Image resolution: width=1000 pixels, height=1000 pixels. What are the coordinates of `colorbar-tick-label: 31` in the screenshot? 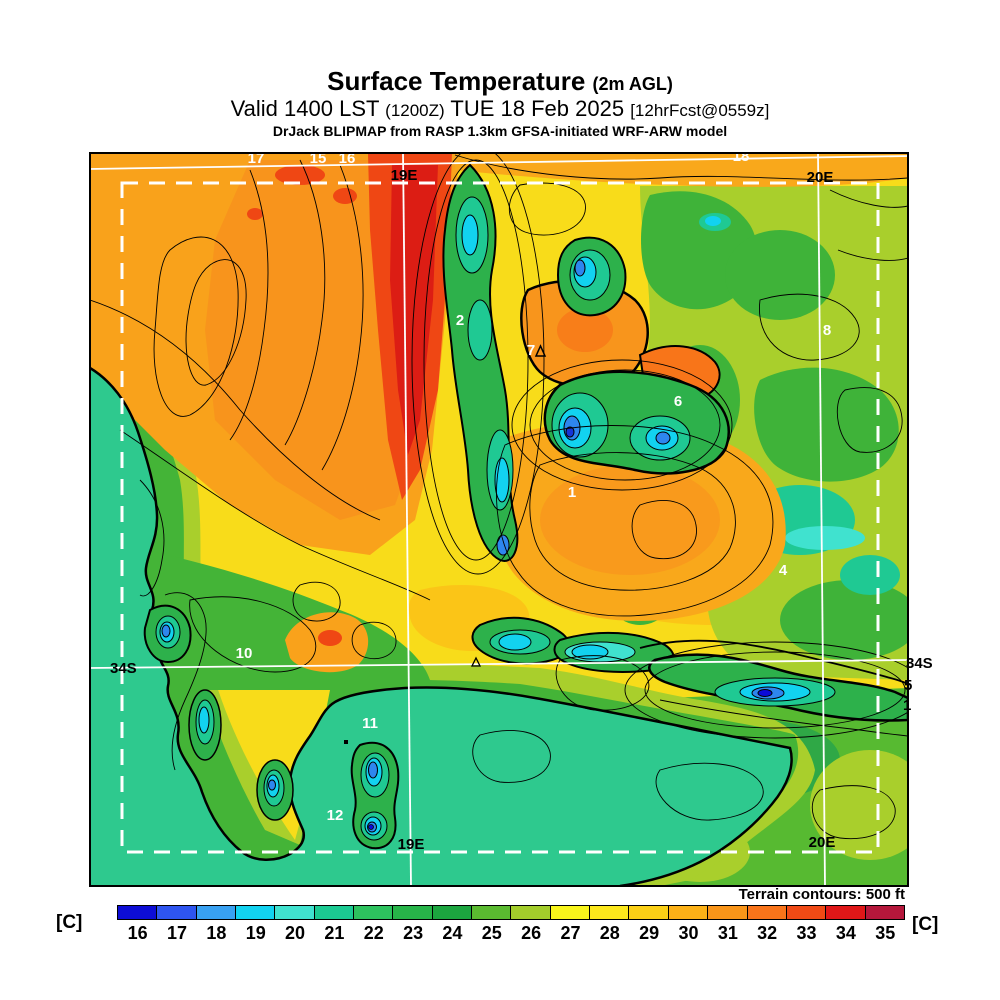 It's located at (727, 933).